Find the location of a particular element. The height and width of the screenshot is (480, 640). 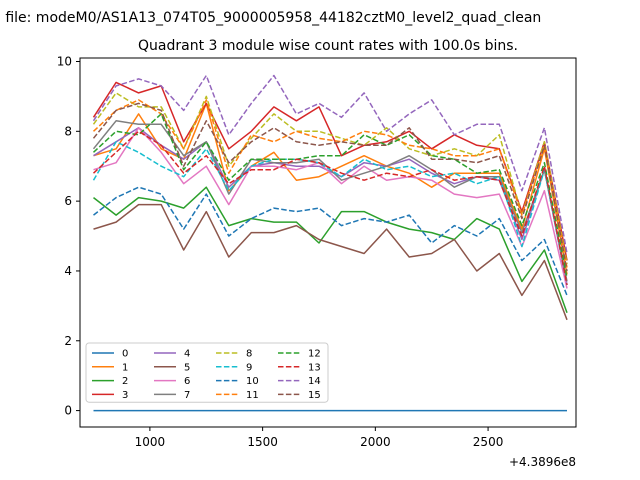

legend-label-4: 4 is located at coordinates (187, 354).